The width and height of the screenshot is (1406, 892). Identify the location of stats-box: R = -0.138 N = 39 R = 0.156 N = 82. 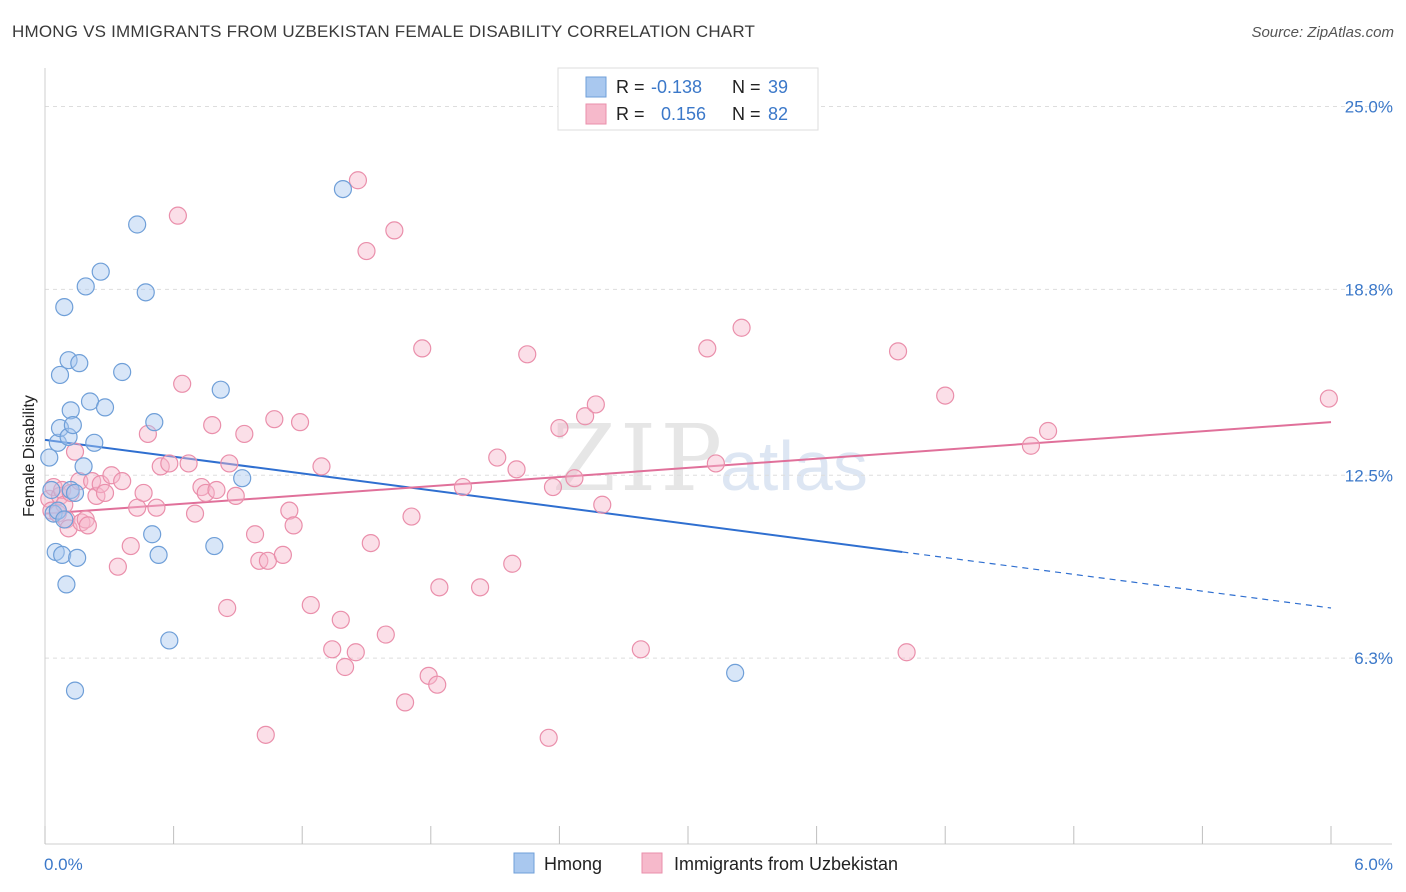
(688, 99).